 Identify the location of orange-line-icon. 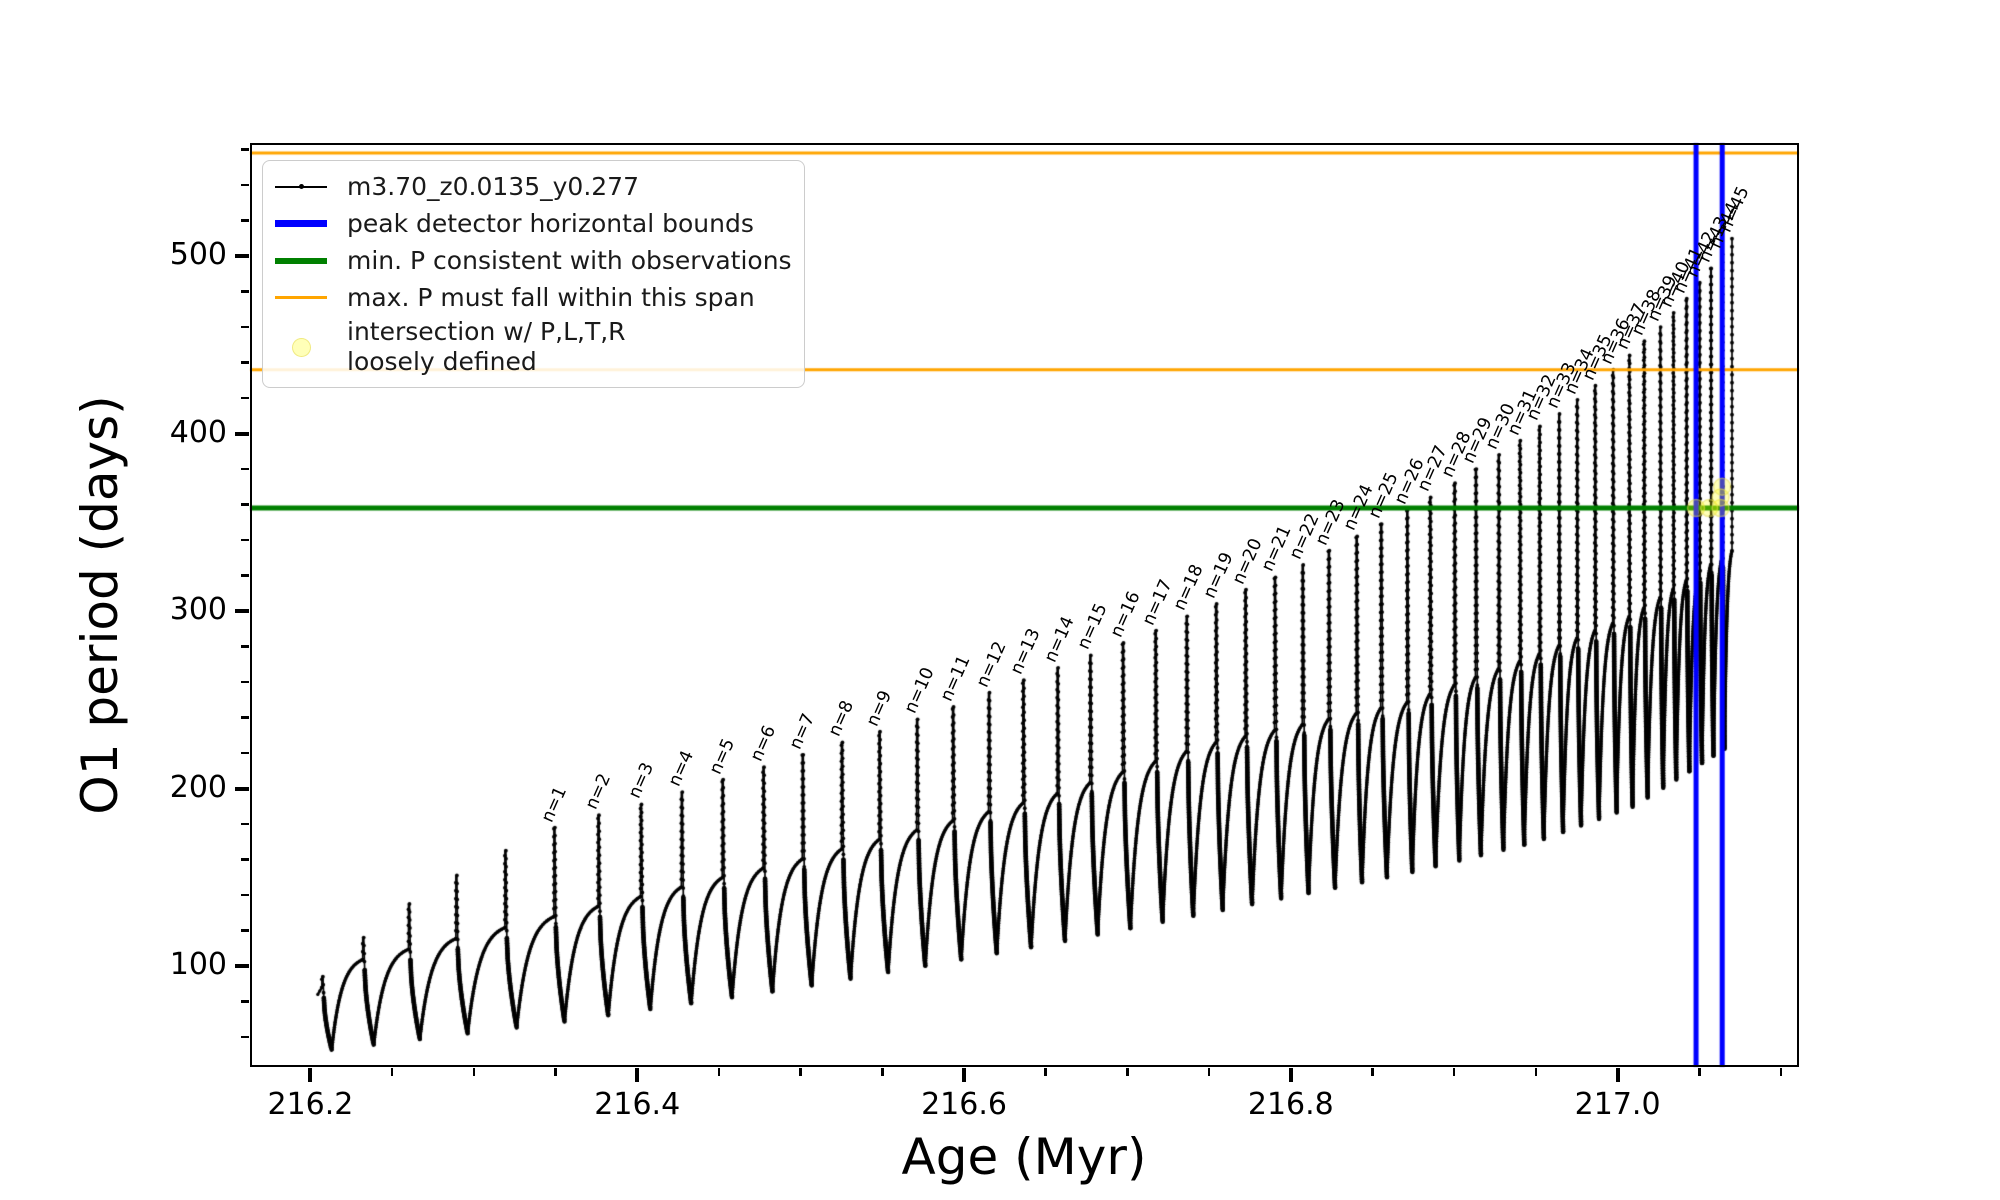
(301, 297).